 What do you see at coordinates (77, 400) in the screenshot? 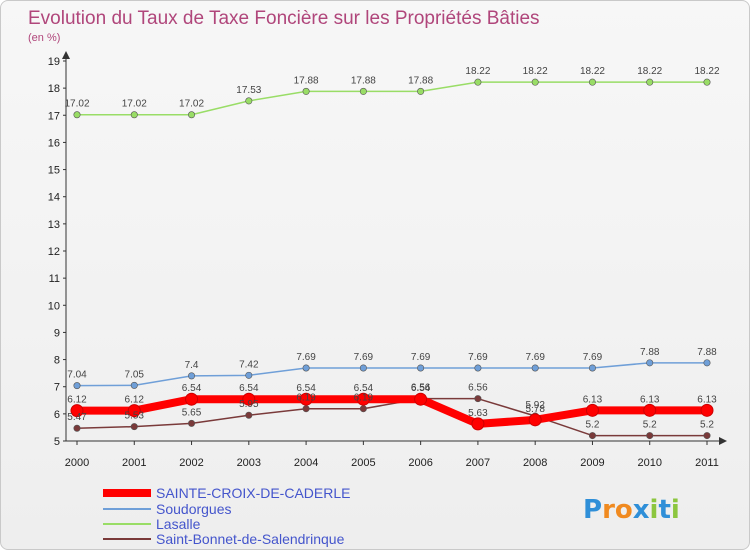
I see `data-label: 6.12` at bounding box center [77, 400].